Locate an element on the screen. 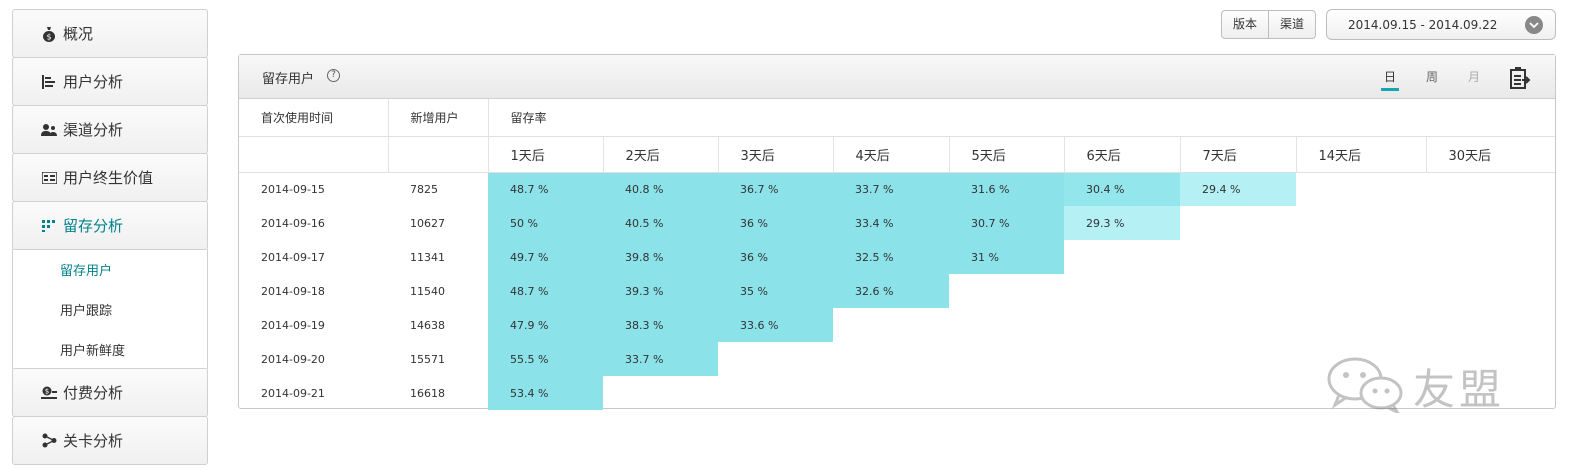  col-header-retention: 留存率 is located at coordinates (1022, 118).